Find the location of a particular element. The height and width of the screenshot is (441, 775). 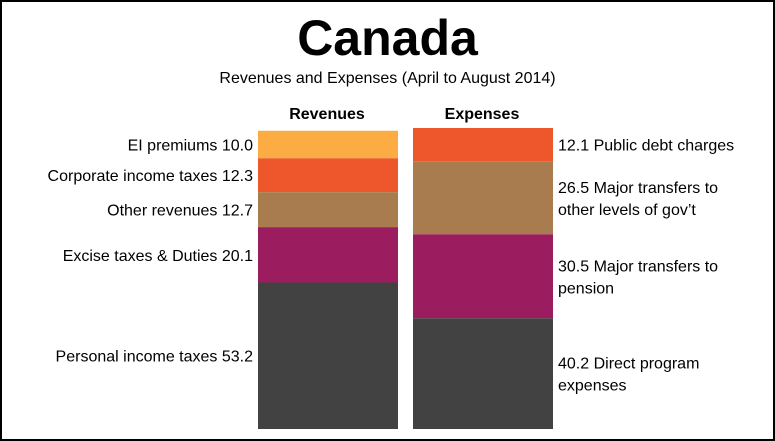

expenses-column-header: Expenses is located at coordinates (482, 114).